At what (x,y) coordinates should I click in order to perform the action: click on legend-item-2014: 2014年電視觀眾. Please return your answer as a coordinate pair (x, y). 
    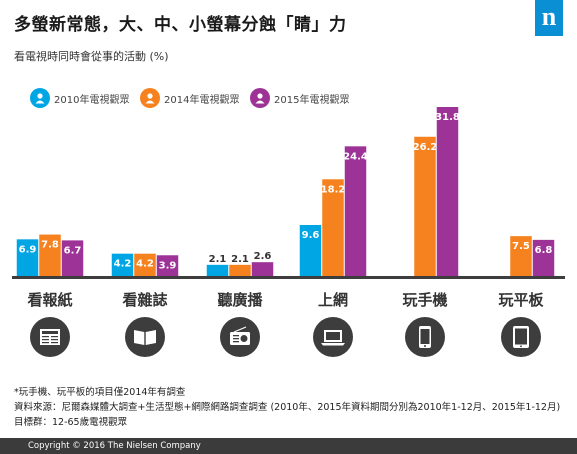
    Looking at the image, I should click on (189, 98).